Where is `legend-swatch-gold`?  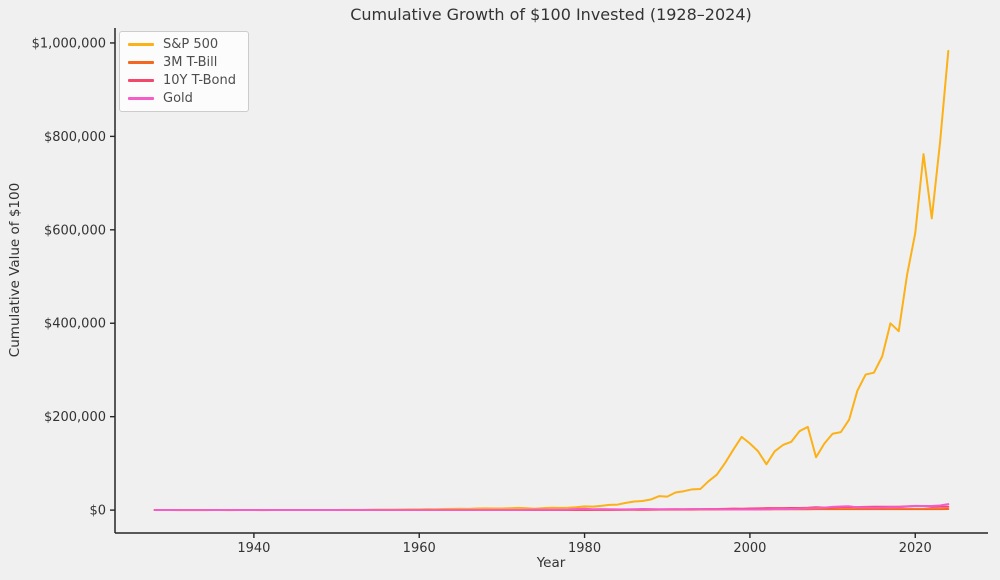 legend-swatch-gold is located at coordinates (141, 98).